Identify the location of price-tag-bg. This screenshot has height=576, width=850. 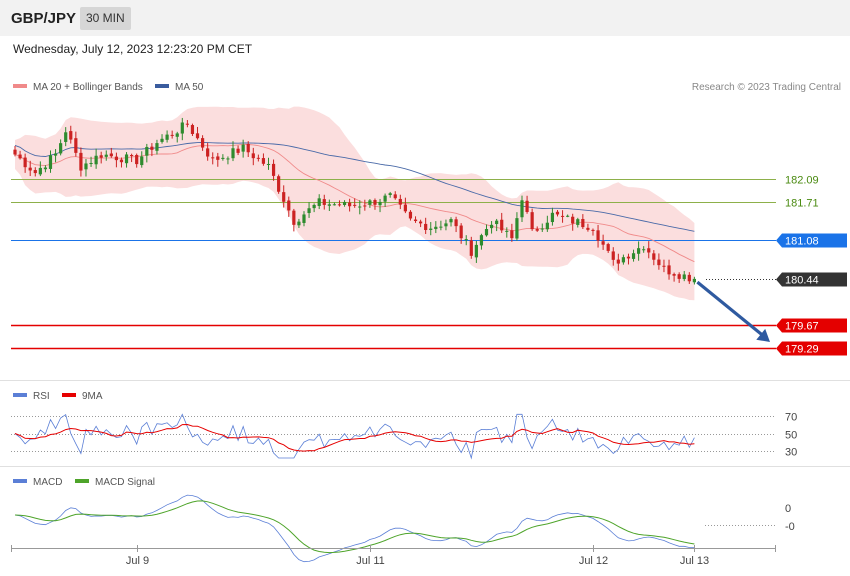
(811, 325).